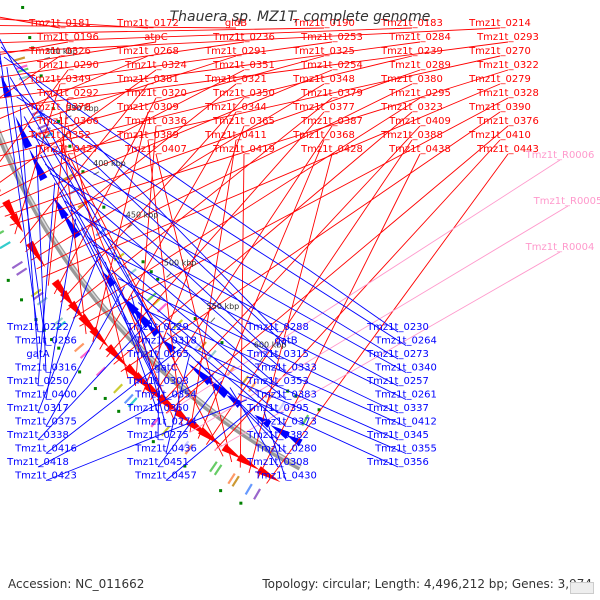 Image resolution: width=600 pixels, height=600 pixels. What do you see at coordinates (142, 215) in the screenshot?
I see `tick-label: 450 kbp` at bounding box center [142, 215].